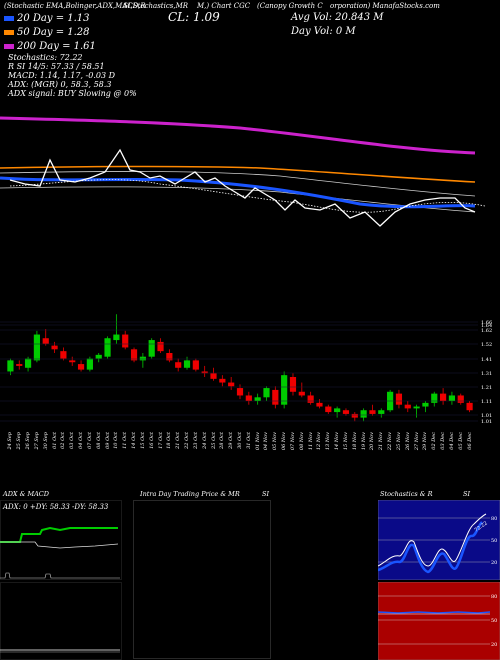  I want to click on date-tick-label: 22 Oct, so click(187, 440).